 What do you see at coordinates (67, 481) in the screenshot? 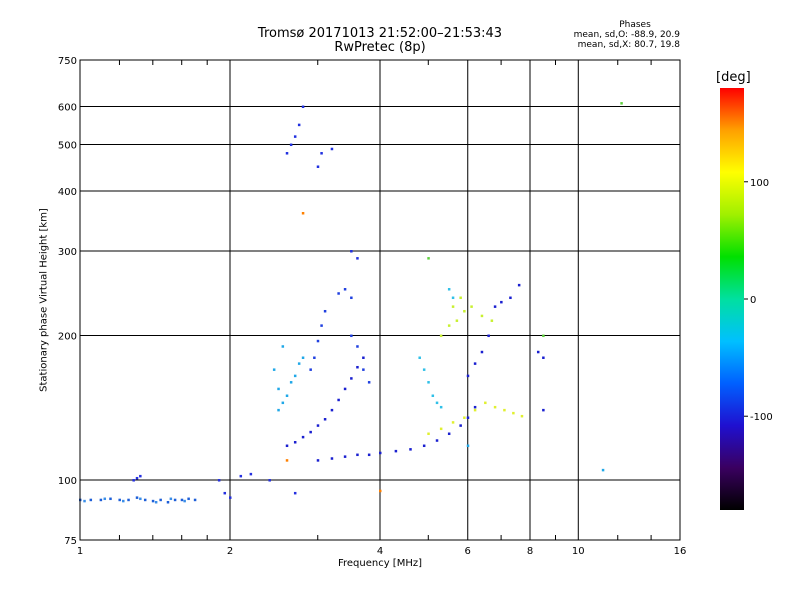
I see `y-tick-label: 100` at bounding box center [67, 481].